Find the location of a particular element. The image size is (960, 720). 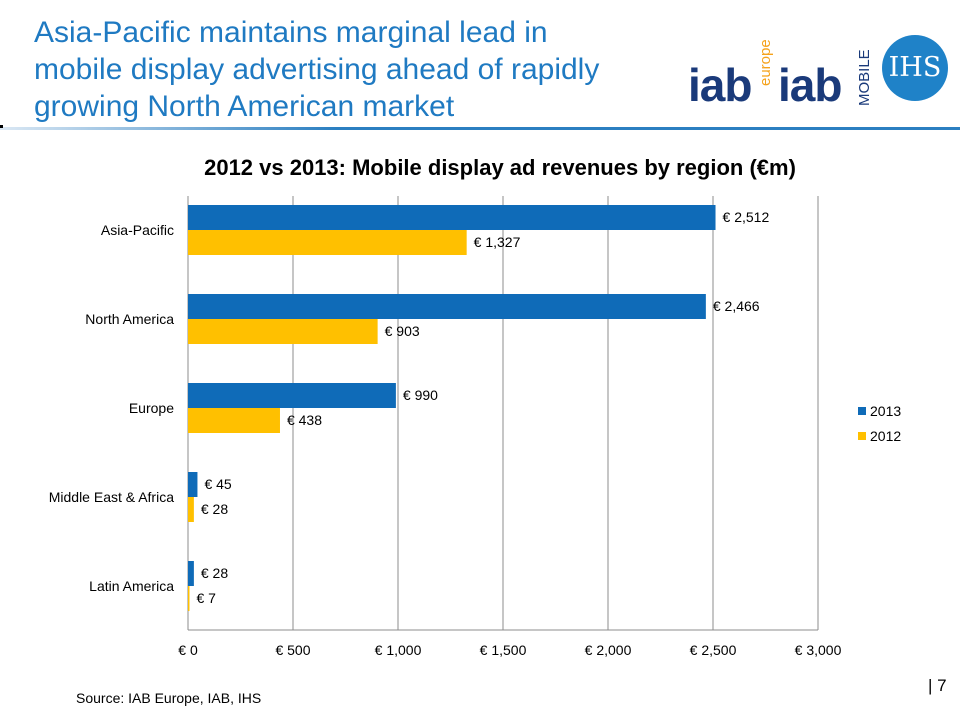

data-label-2012-europe: € 438 is located at coordinates (304, 420).